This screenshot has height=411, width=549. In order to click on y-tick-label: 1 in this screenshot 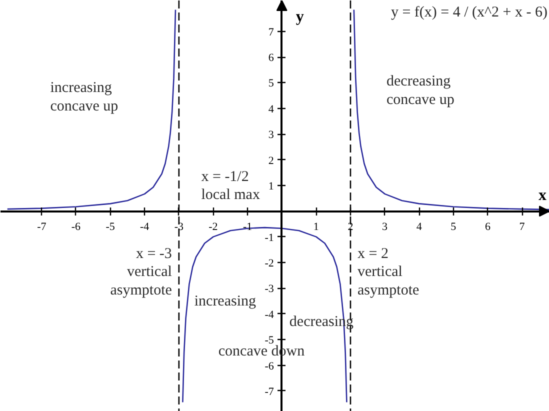, I will do `click(271, 186)`.